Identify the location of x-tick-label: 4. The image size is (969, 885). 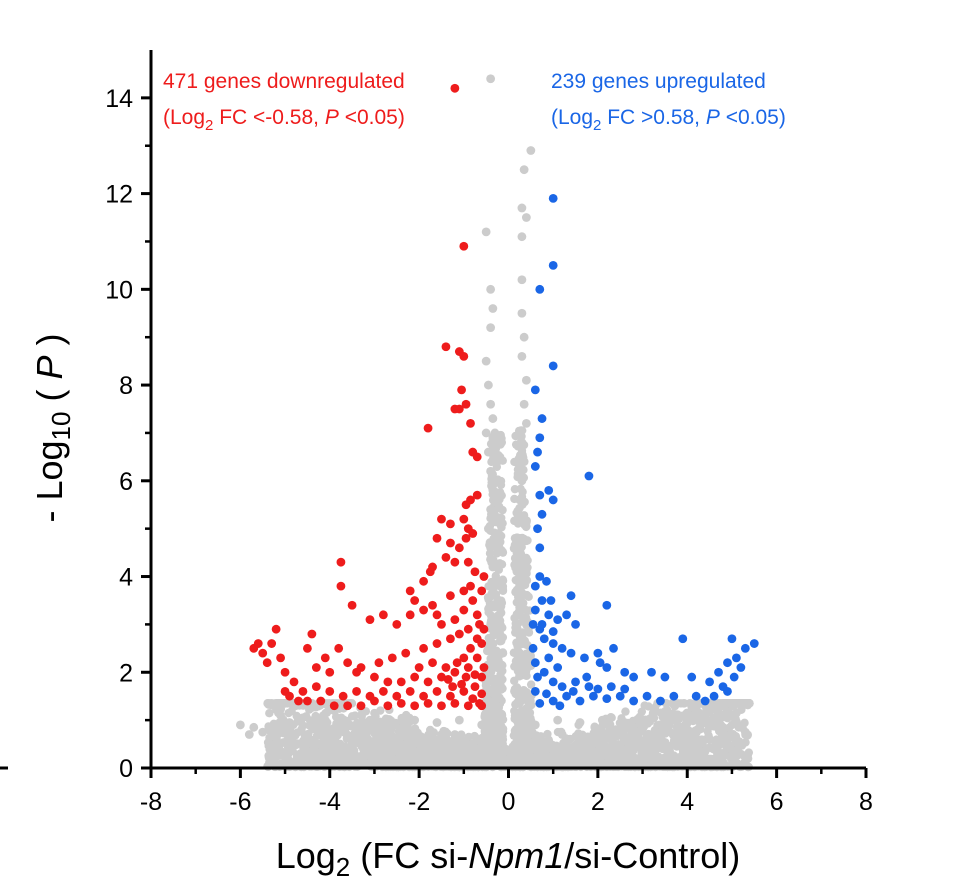
(687, 802).